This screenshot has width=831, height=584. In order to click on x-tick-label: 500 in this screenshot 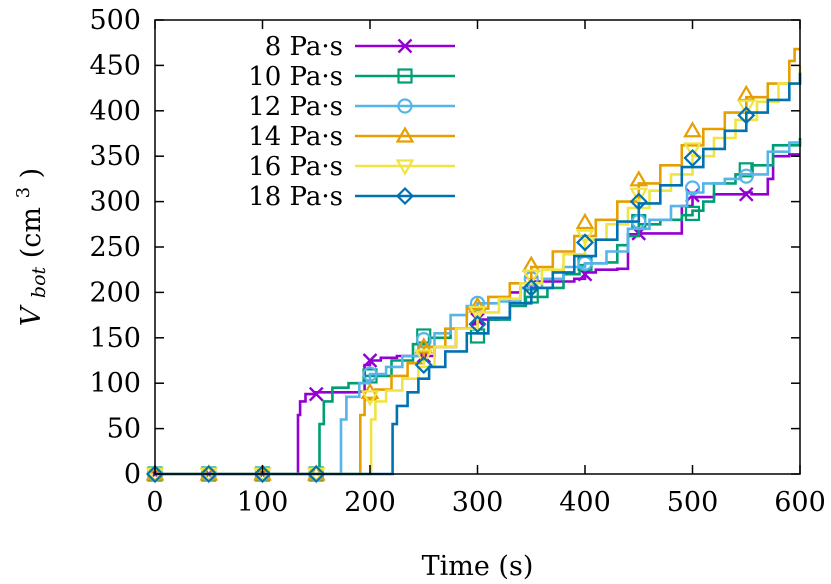, I will do `click(693, 502)`.